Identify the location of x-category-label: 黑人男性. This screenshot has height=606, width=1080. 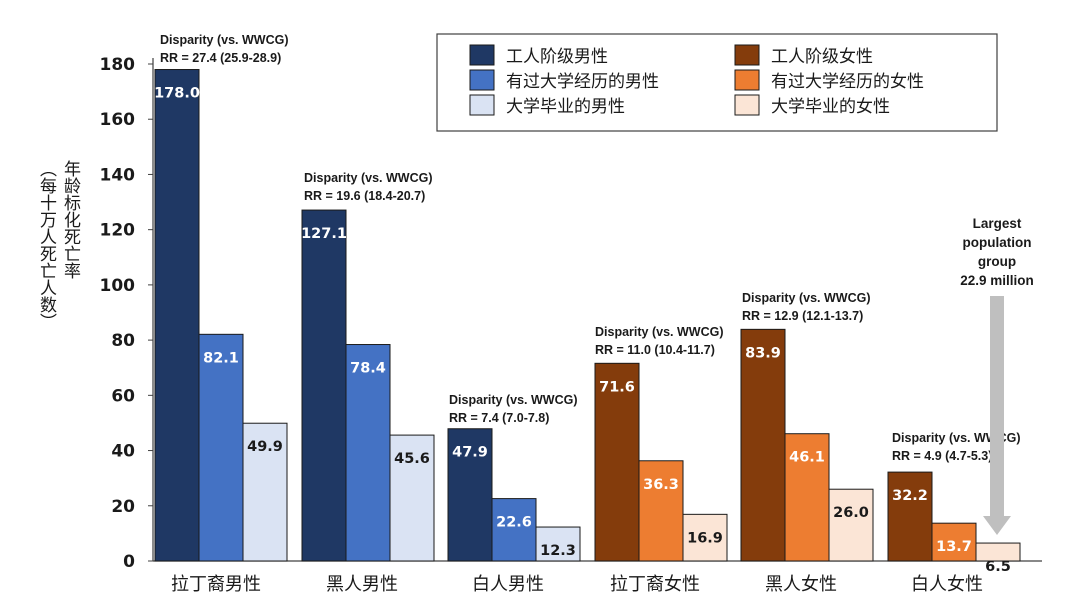
(362, 584).